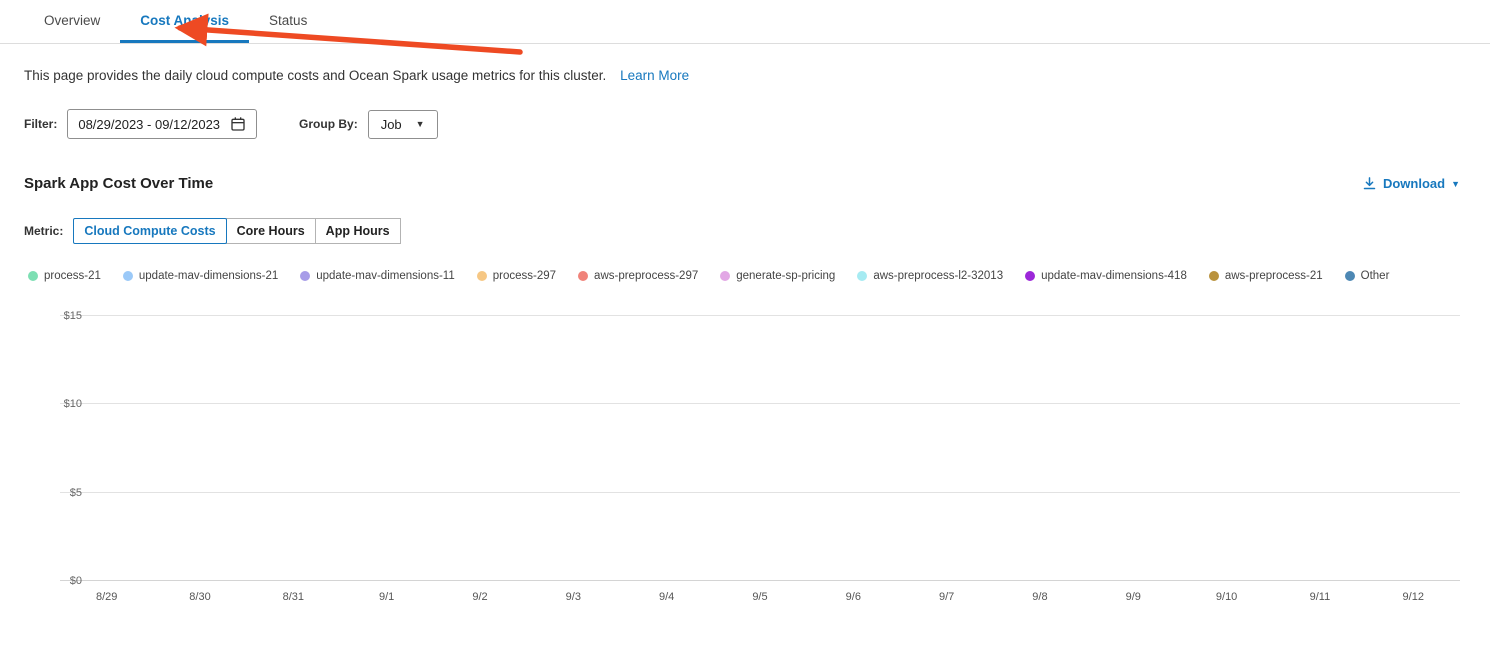 The image size is (1490, 646). What do you see at coordinates (72, 20) in the screenshot?
I see `tab-overview: Overview` at bounding box center [72, 20].